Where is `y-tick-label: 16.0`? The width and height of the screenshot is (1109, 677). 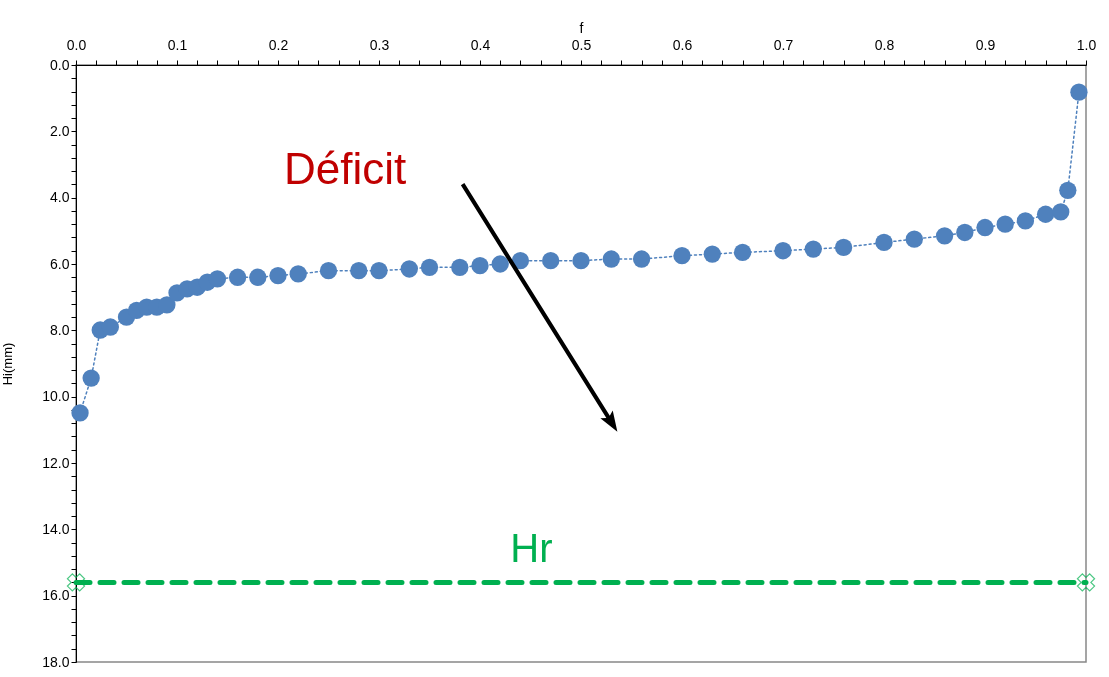
y-tick-label: 16.0 is located at coordinates (56, 595).